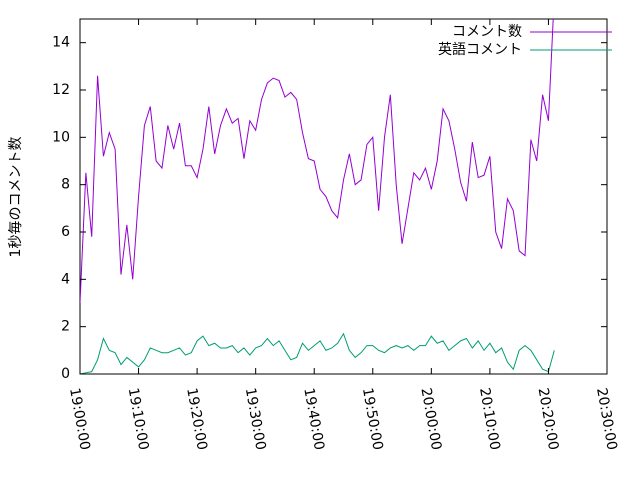  What do you see at coordinates (430, 419) in the screenshot?
I see `x-tick-label: 20:00:00` at bounding box center [430, 419].